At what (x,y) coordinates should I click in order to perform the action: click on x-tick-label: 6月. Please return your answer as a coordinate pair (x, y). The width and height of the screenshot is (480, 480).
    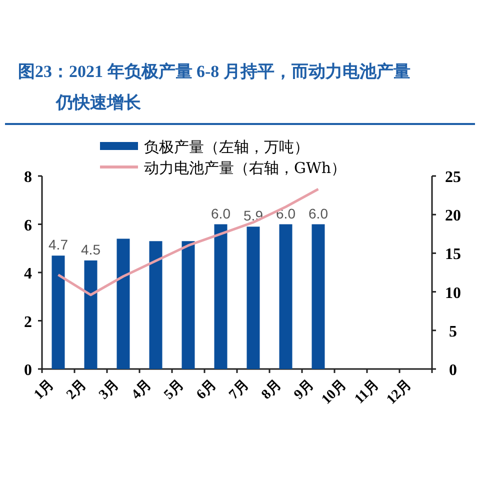
    Looking at the image, I should click on (207, 390).